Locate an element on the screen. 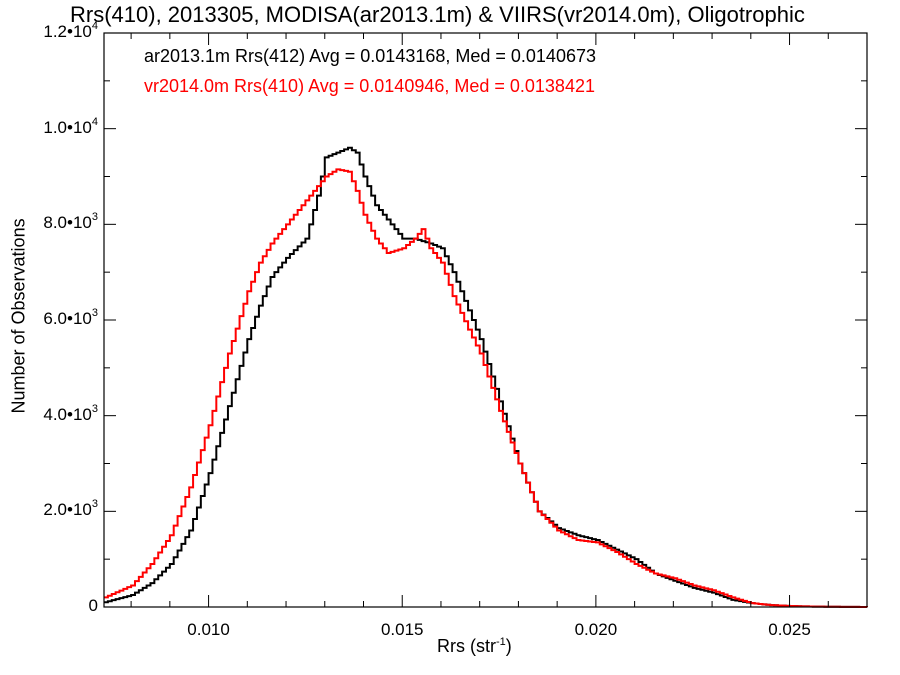 This screenshot has height=675, width=900. y-tick-label: 1.0•104 is located at coordinates (70, 126).